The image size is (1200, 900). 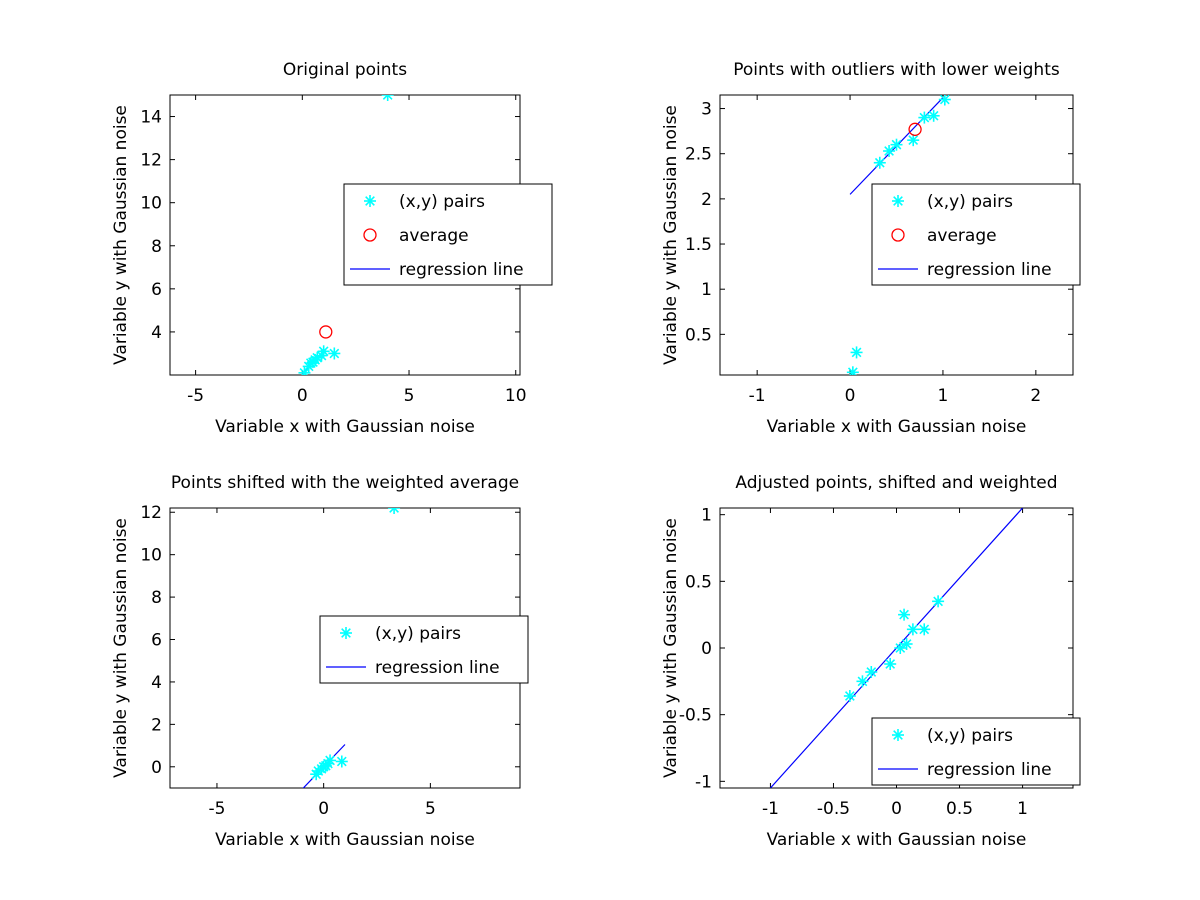 I want to click on legend: (x,y) pairs regression line, so click(x=424, y=649).